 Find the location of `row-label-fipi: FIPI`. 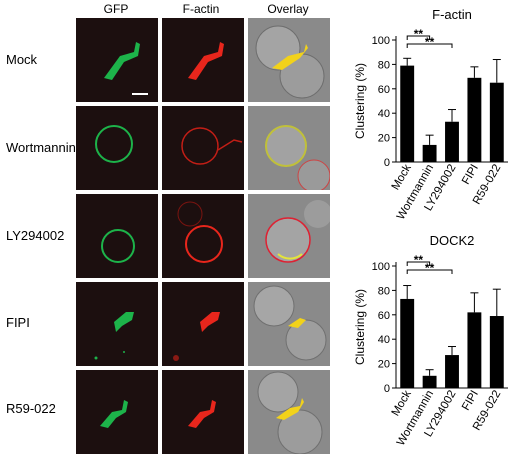

row-label-fipi: FIPI is located at coordinates (18, 322).